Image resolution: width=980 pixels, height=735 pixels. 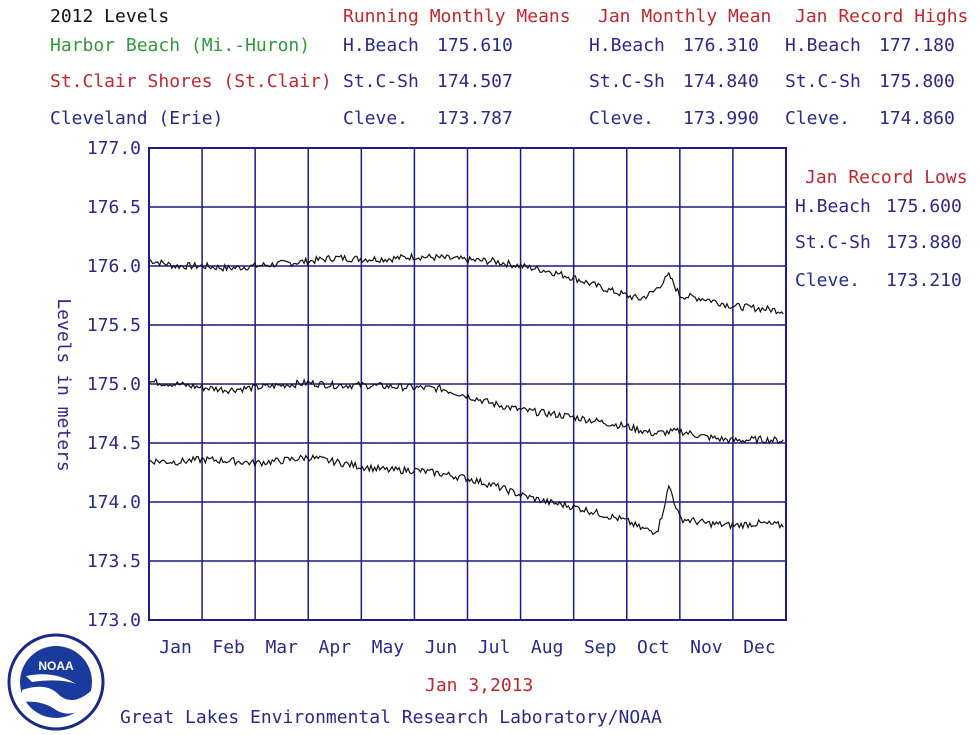 What do you see at coordinates (381, 45) in the screenshot?
I see `running-abbr-hbeach: H.Beach` at bounding box center [381, 45].